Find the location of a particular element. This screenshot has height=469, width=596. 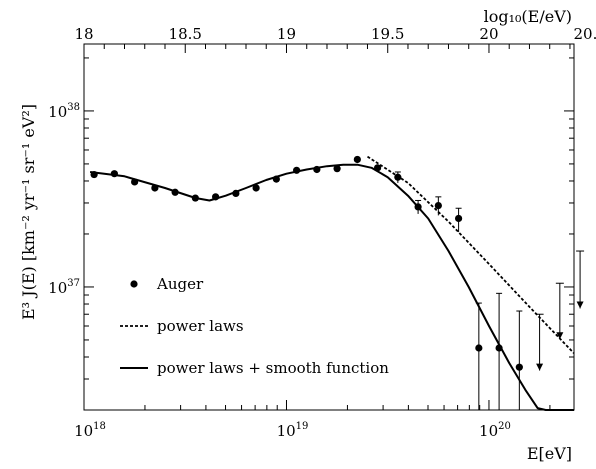

bottom-axis-ticks is located at coordinates (317, 405).